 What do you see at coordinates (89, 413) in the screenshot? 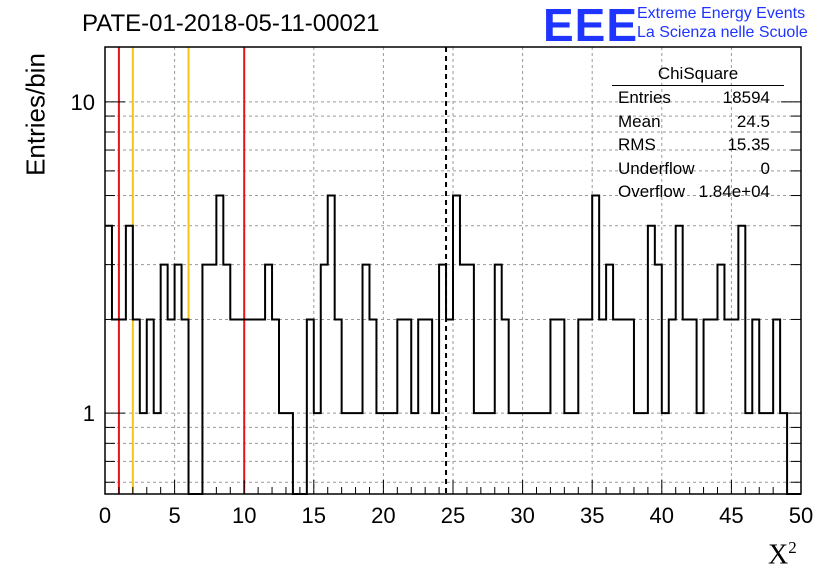
I see `y-tick-label: 1` at bounding box center [89, 413].